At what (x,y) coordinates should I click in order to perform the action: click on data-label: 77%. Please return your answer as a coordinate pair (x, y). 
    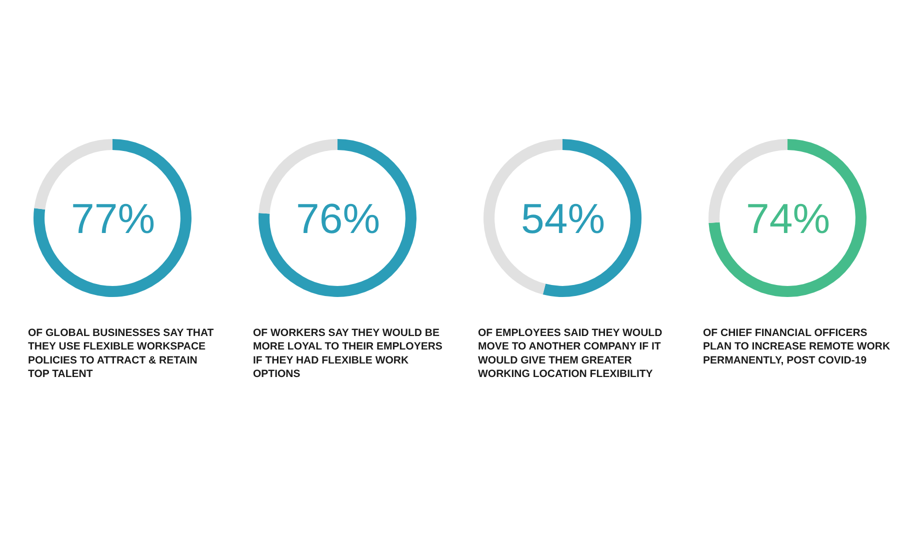
    Looking at the image, I should click on (113, 218).